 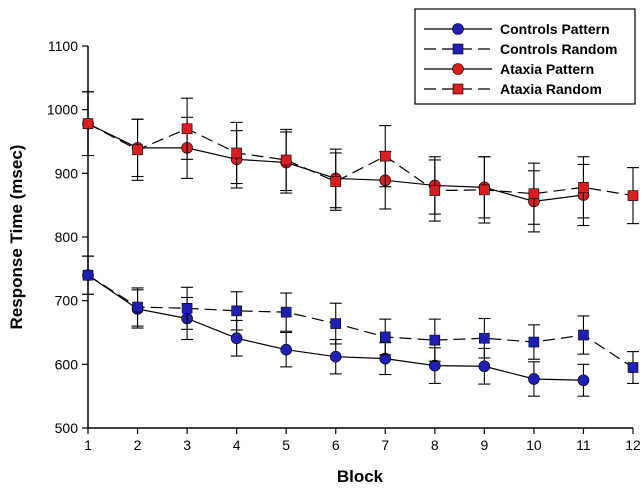 I want to click on series-line, so click(x=360, y=160).